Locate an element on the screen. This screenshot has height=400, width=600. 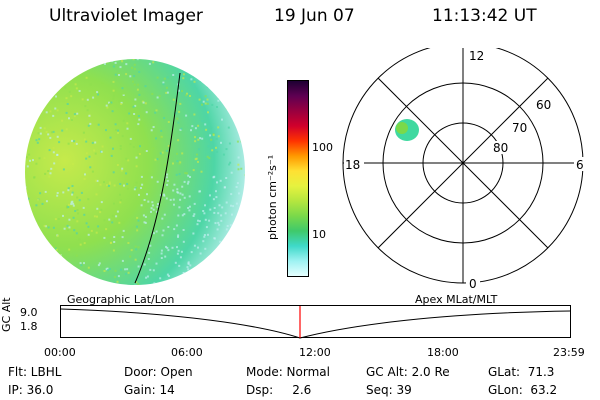
colorbar-tick-100: 100 is located at coordinates (322, 147).